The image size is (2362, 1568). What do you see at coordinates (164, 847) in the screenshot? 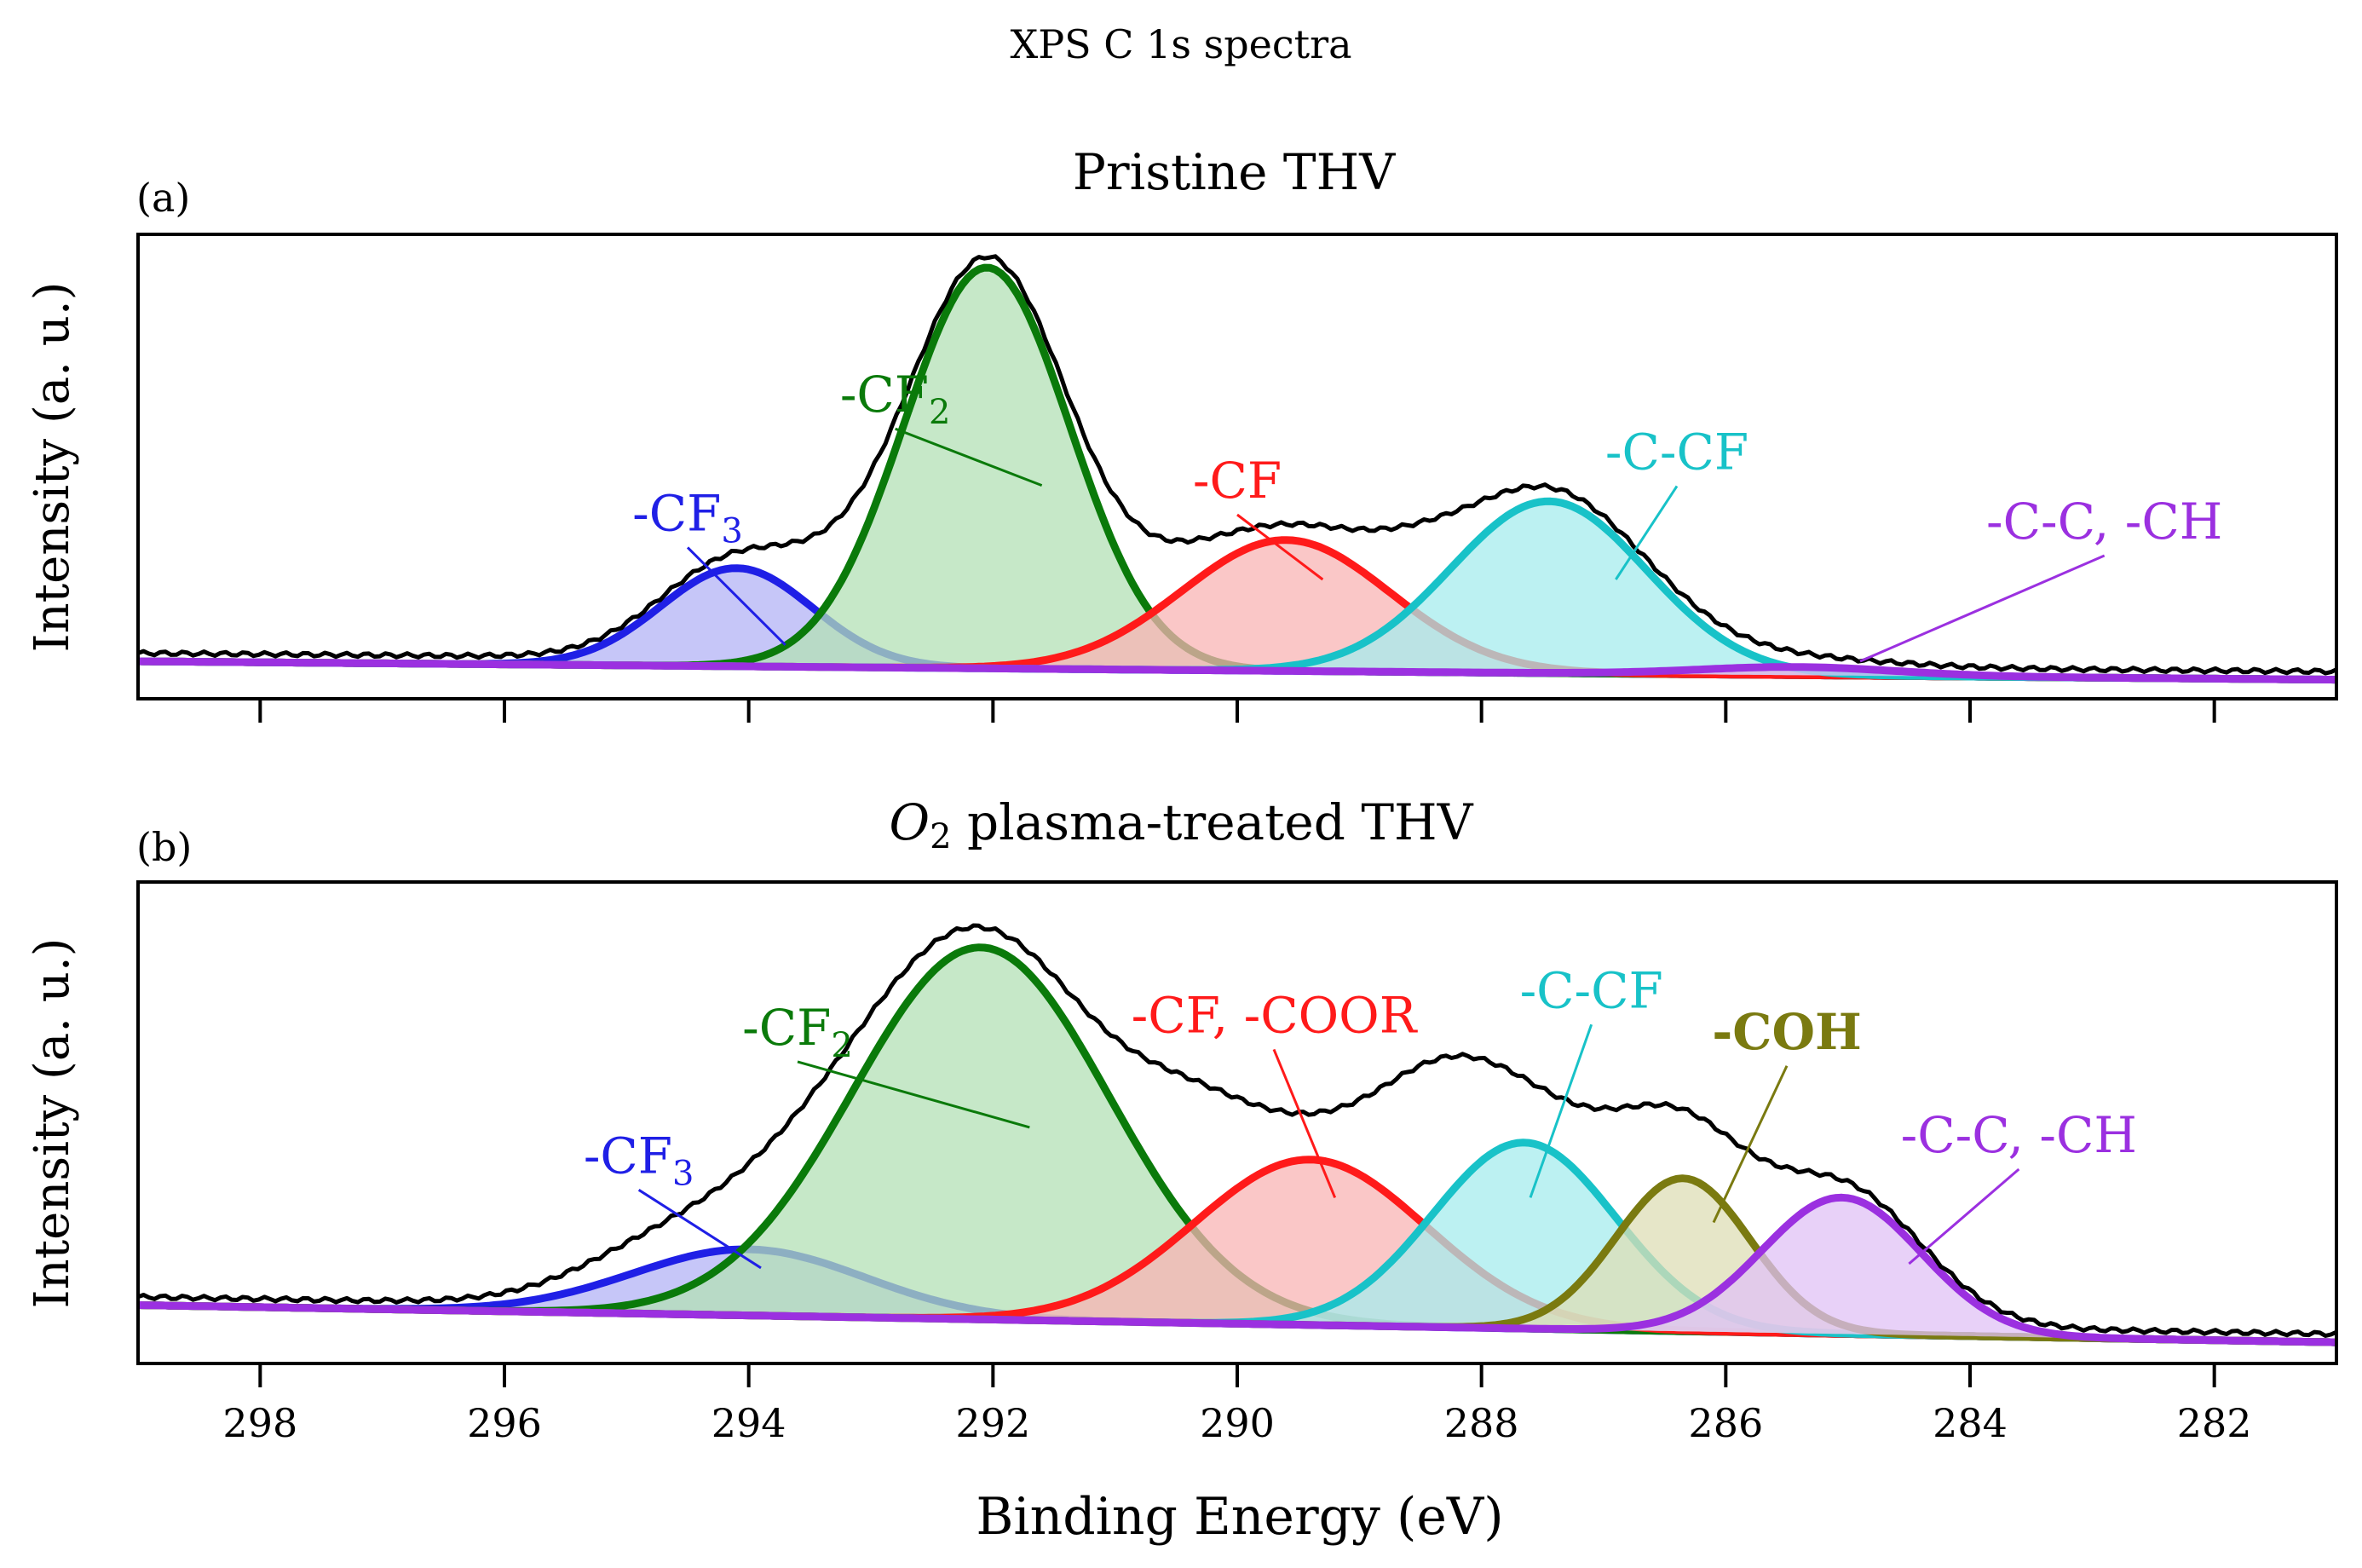
I see `panel-b-letter: (b)` at bounding box center [164, 847].